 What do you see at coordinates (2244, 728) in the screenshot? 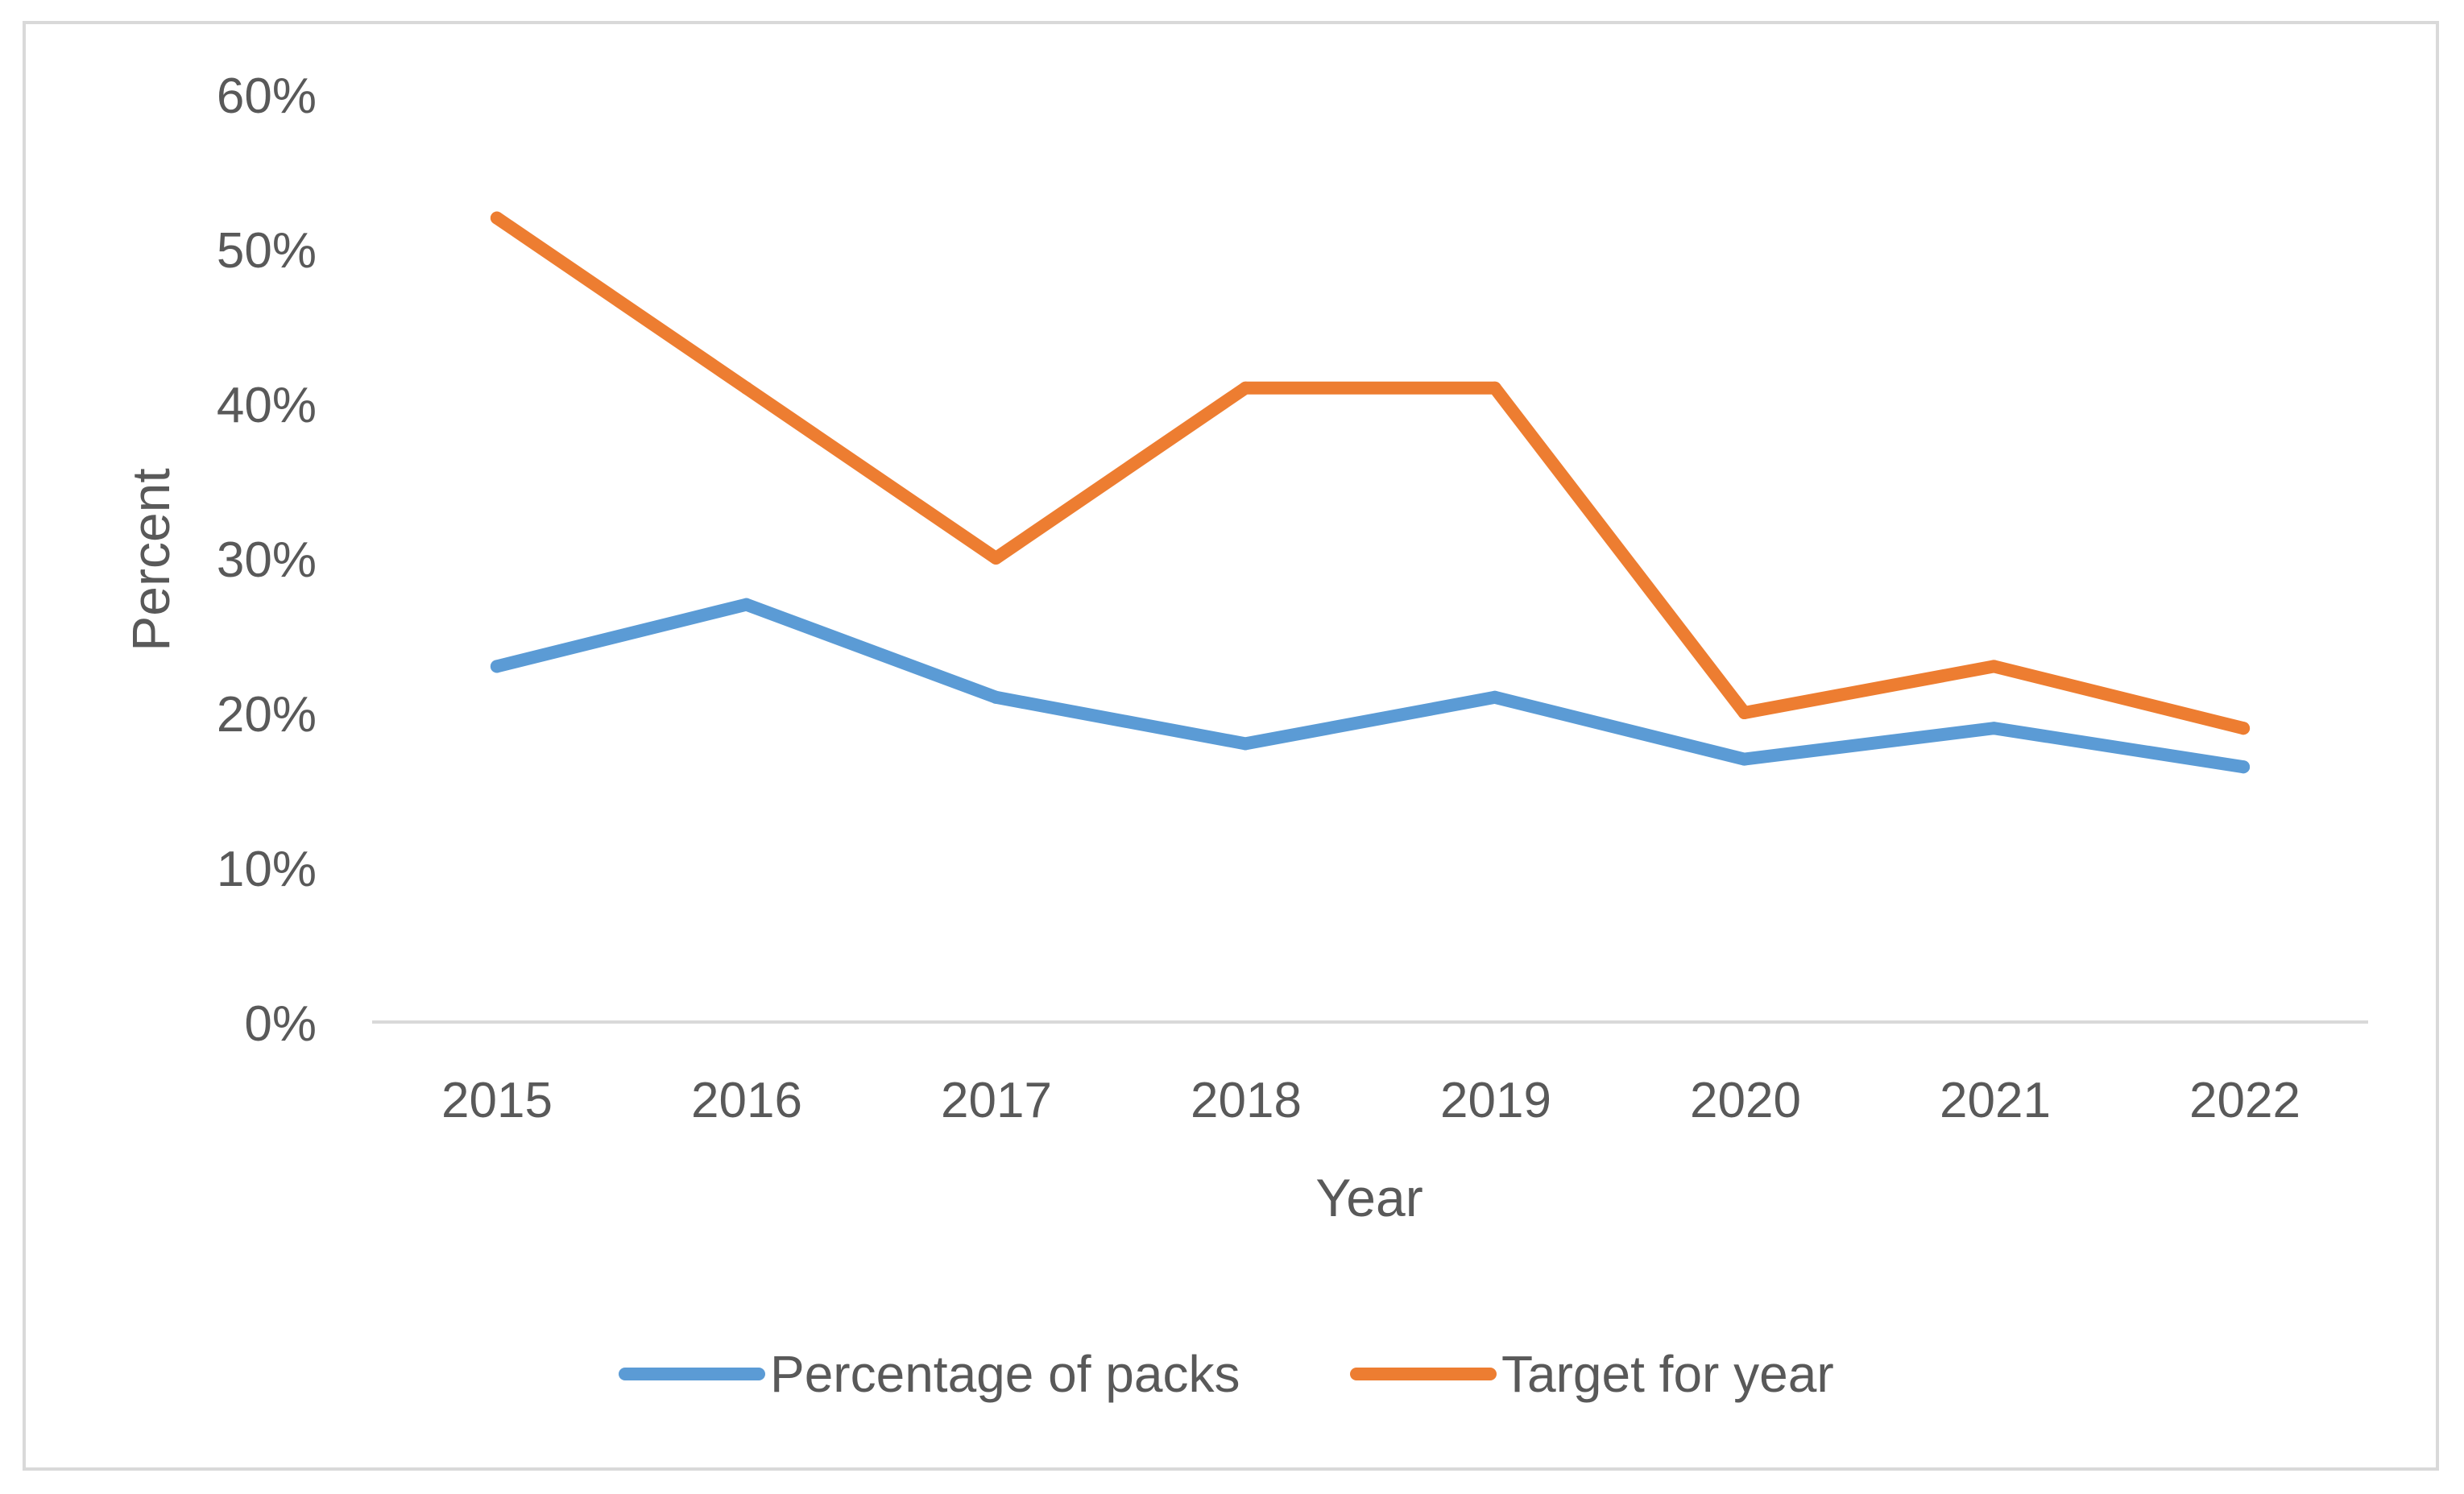
I see `data-point-target-for-year-2022` at bounding box center [2244, 728].